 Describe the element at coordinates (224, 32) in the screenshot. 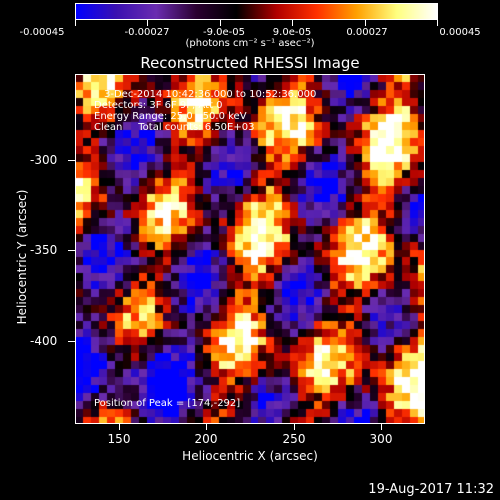

I see `colorbar-tick-label: -9.0e-05` at that location.